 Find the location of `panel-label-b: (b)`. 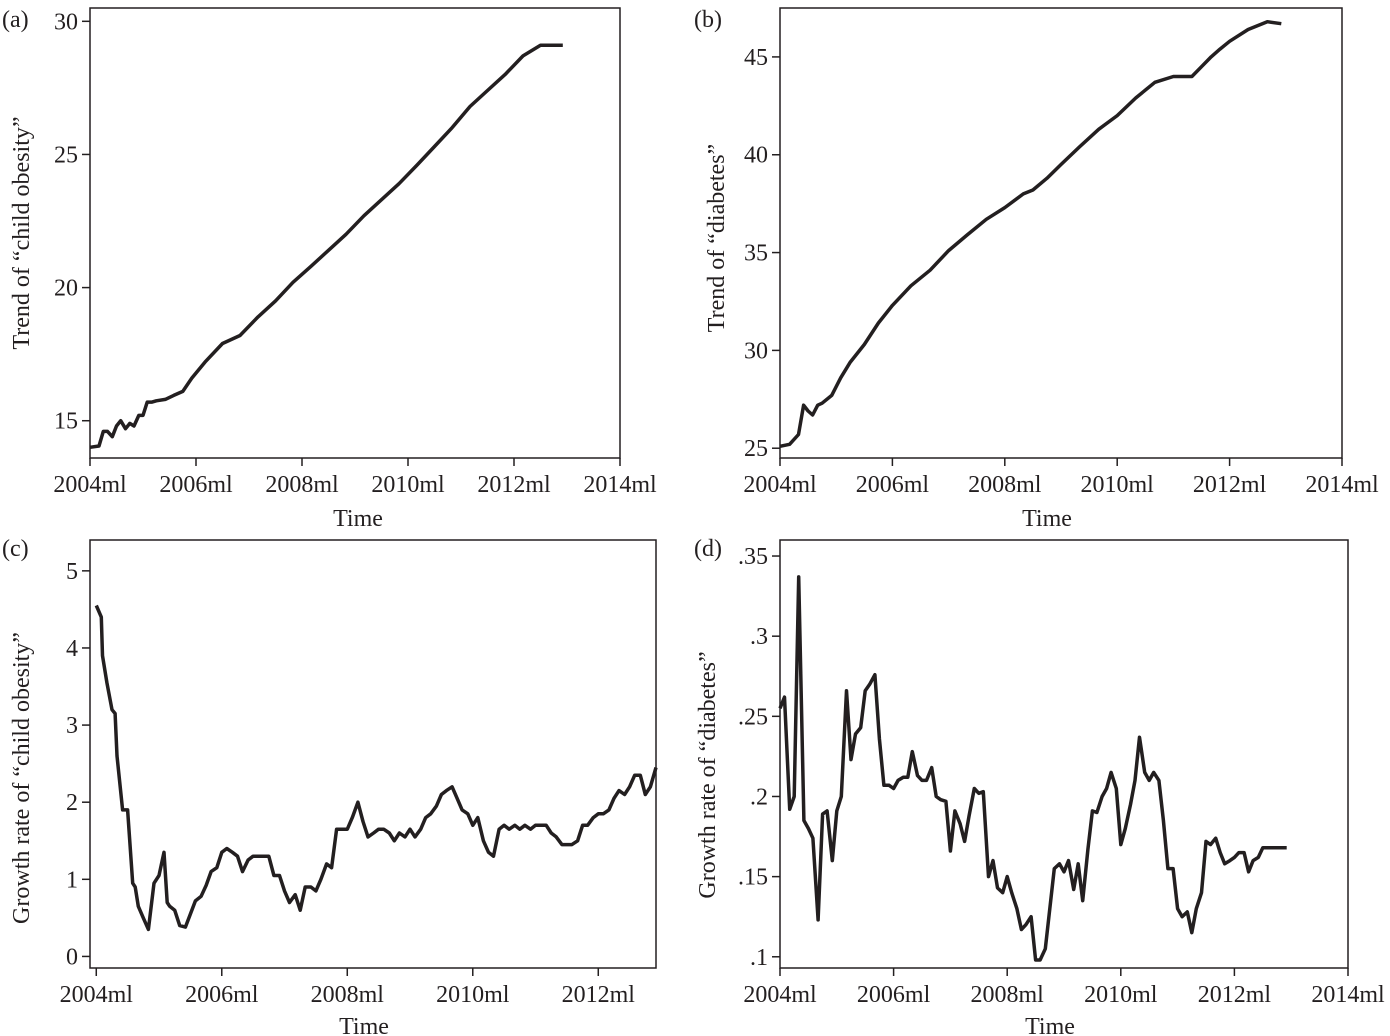

panel-label-b: (b) is located at coordinates (708, 20).